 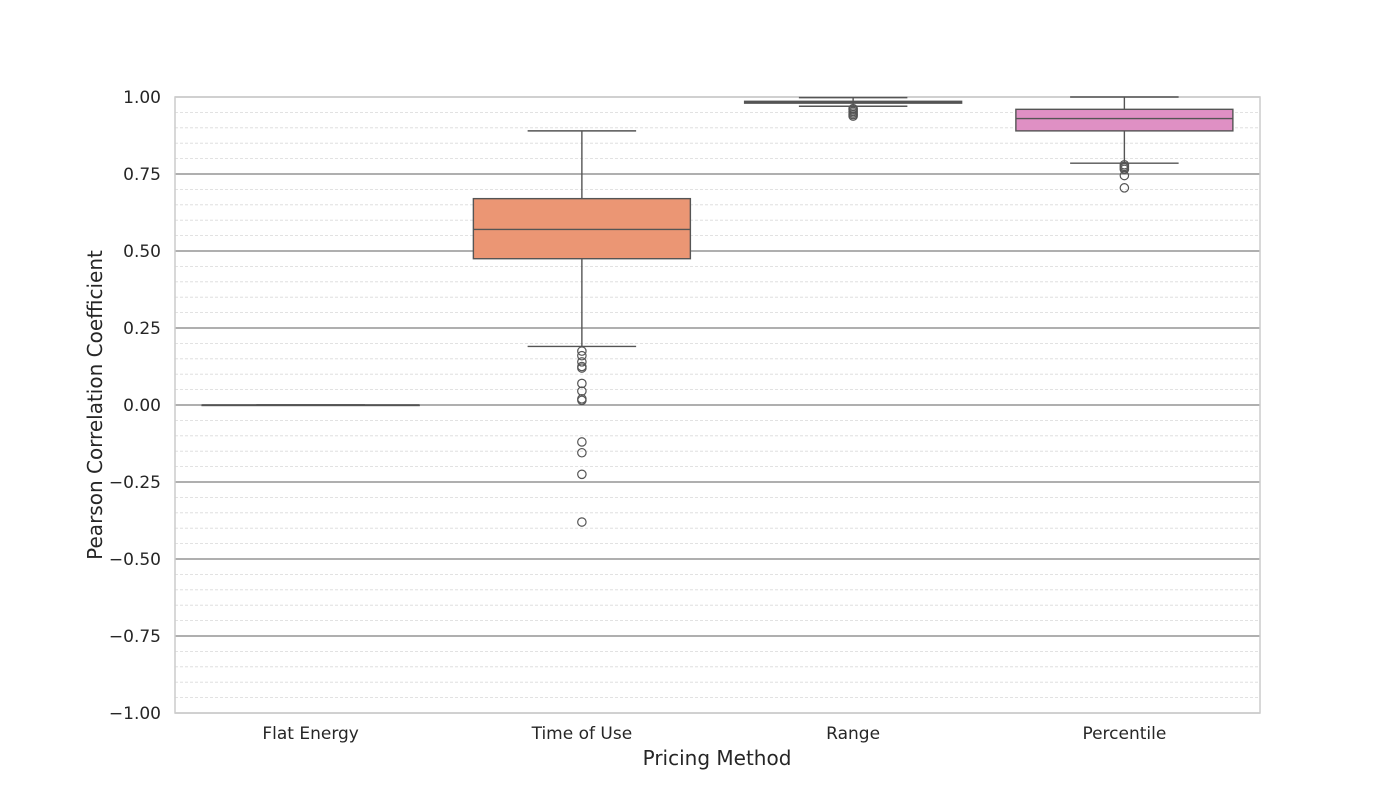 I want to click on y-tick-label: −0.25, so click(x=135, y=483).